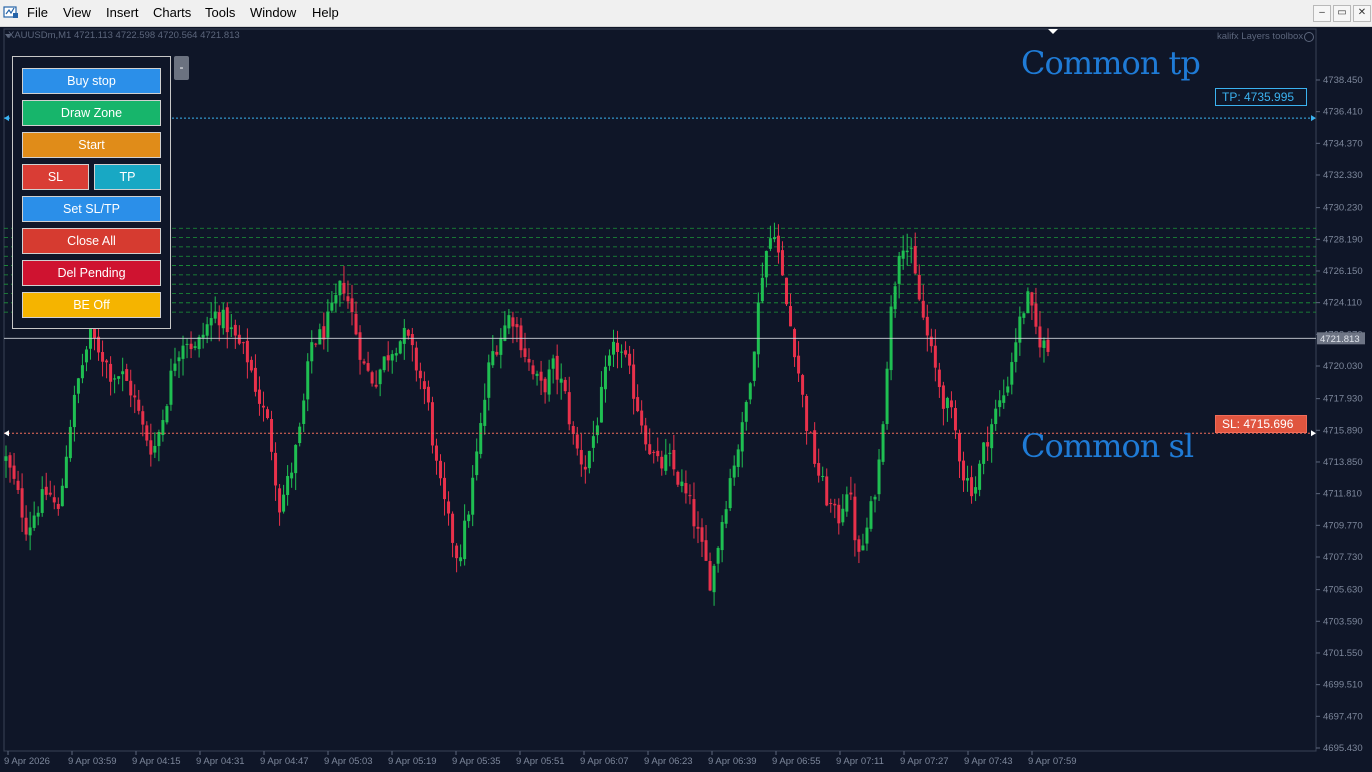 This screenshot has height=772, width=1372. What do you see at coordinates (1343, 239) in the screenshot?
I see `y-tick-label: 4728.190` at bounding box center [1343, 239].